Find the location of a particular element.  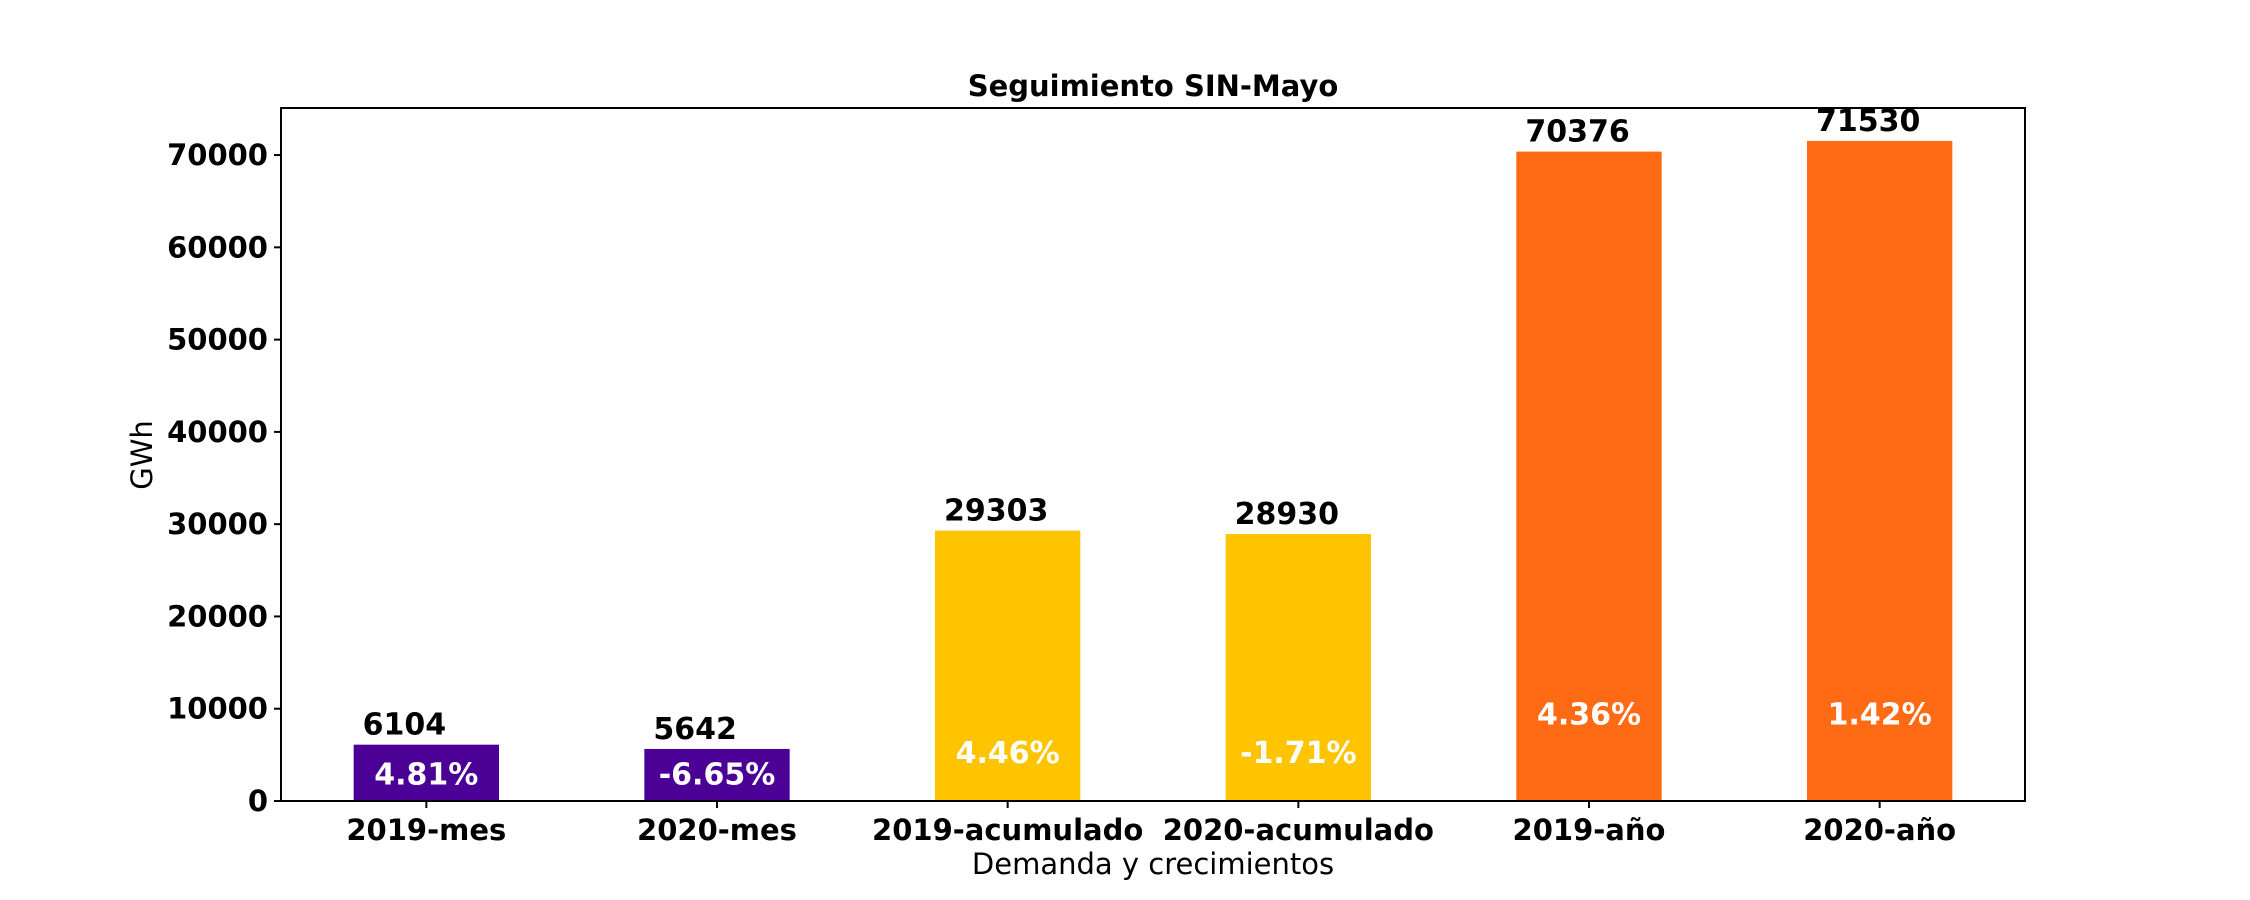

x-tick-label: 2019-acumulado is located at coordinates (1007, 830).